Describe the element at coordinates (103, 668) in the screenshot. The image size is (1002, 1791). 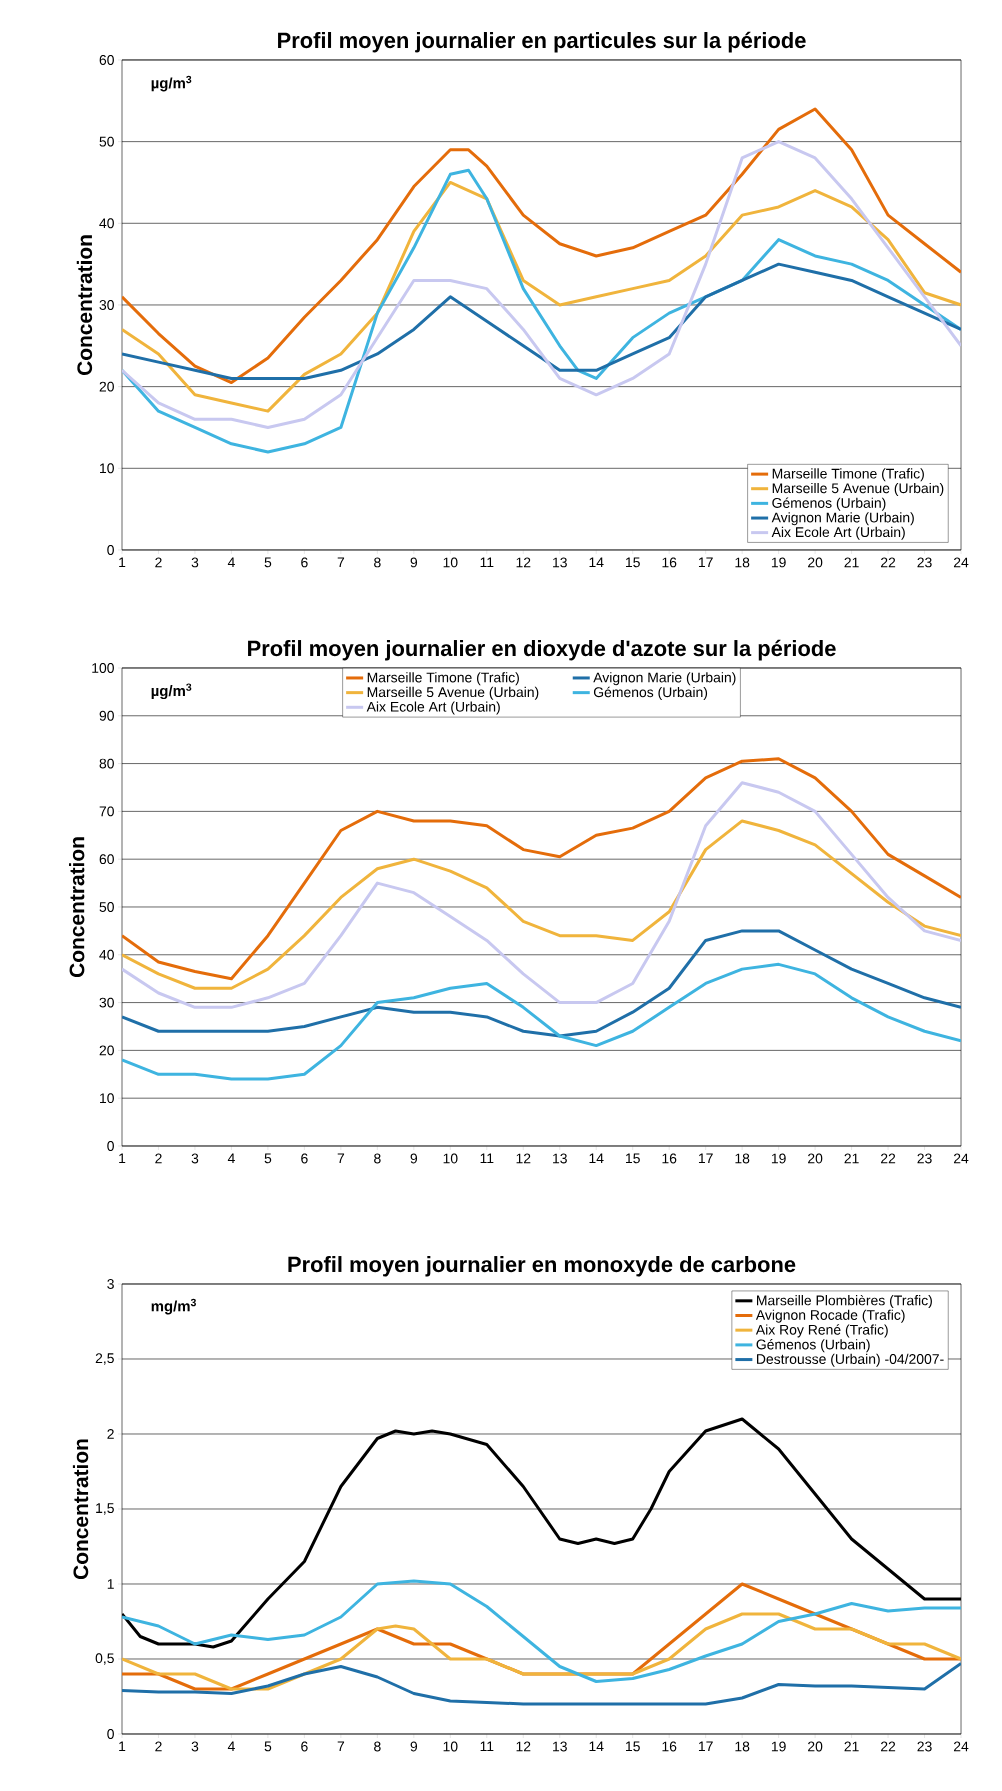
I see `y-tick-label: 100` at that location.